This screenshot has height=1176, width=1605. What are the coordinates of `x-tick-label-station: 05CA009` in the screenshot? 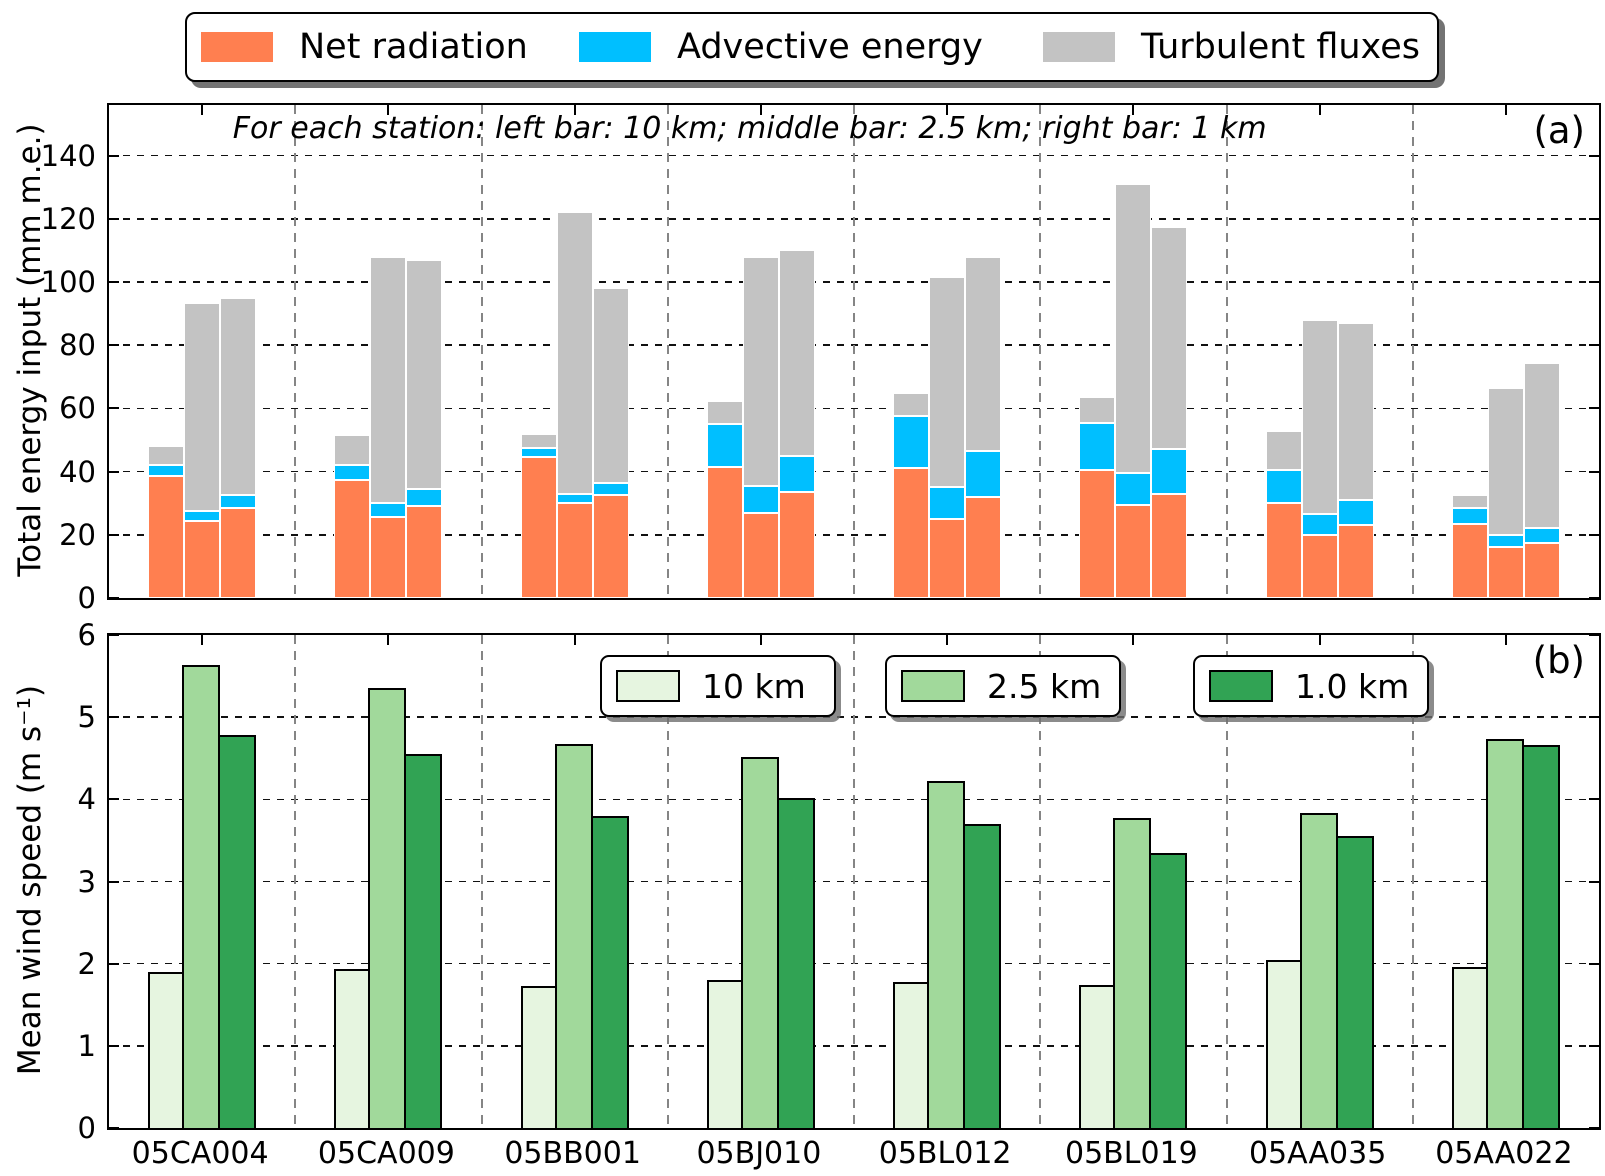 It's located at (386, 1153).